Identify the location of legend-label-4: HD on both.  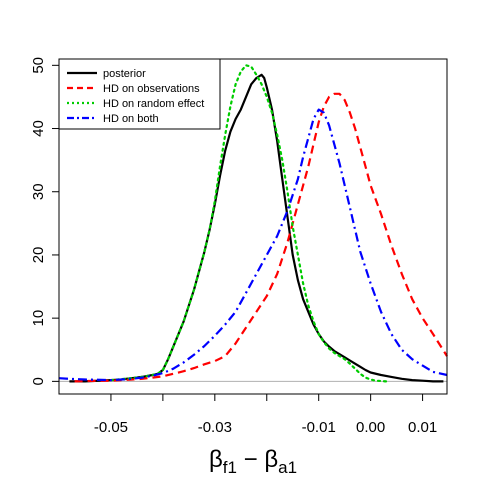
(131, 119).